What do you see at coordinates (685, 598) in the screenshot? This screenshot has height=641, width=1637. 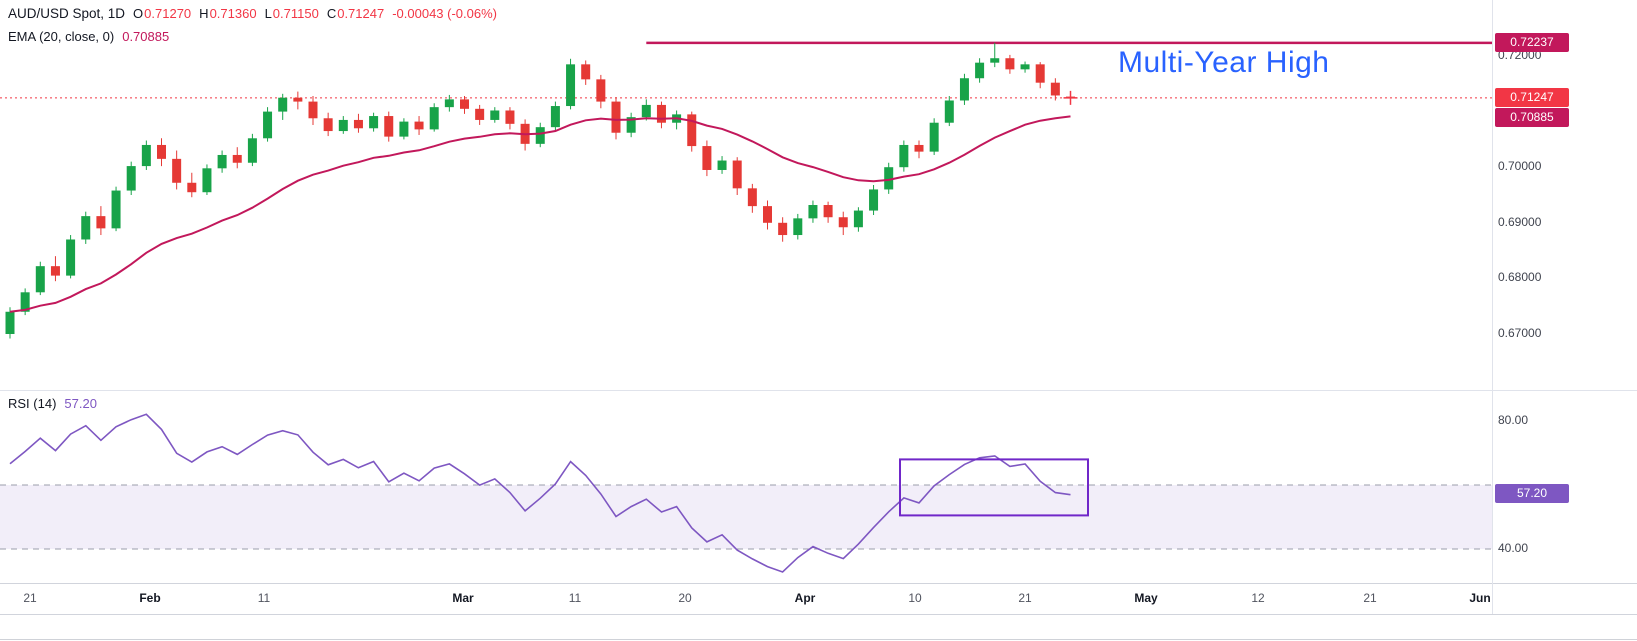 I see `time-axis-day-label: 20` at bounding box center [685, 598].